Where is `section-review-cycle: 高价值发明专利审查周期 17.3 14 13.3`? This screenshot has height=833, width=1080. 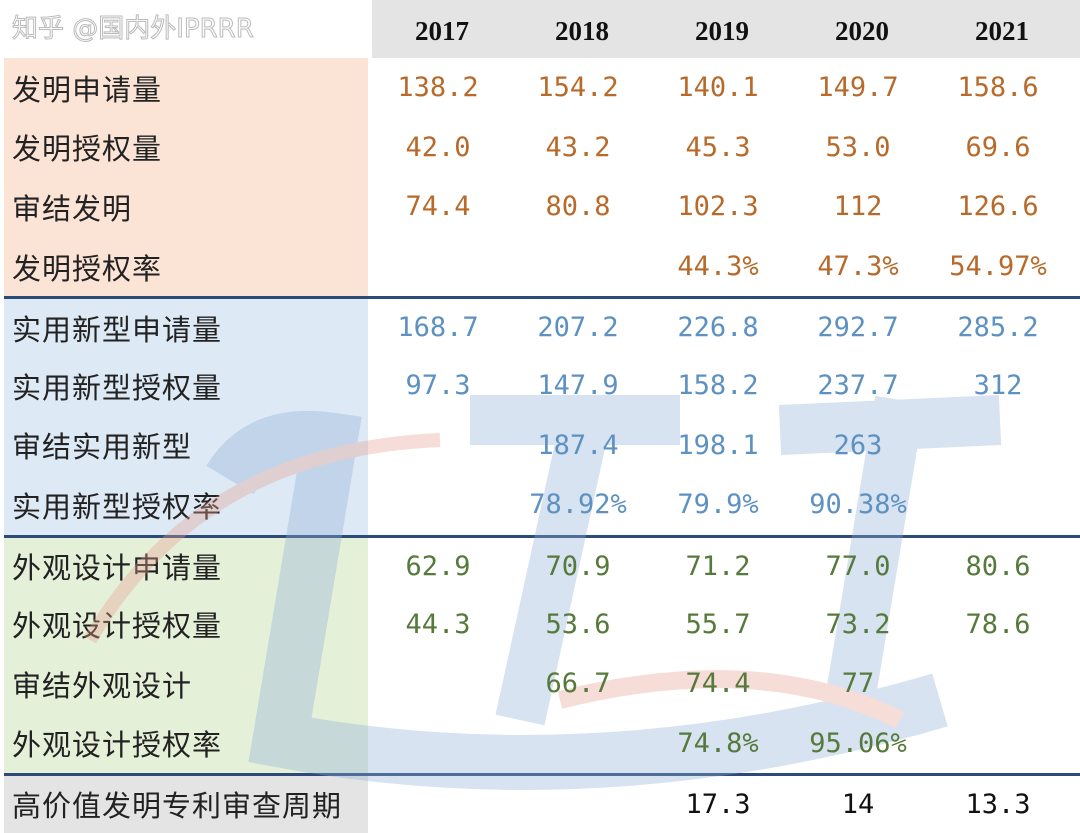 section-review-cycle: 高价值发明专利审查周期 17.3 14 13.3 is located at coordinates (540, 804).